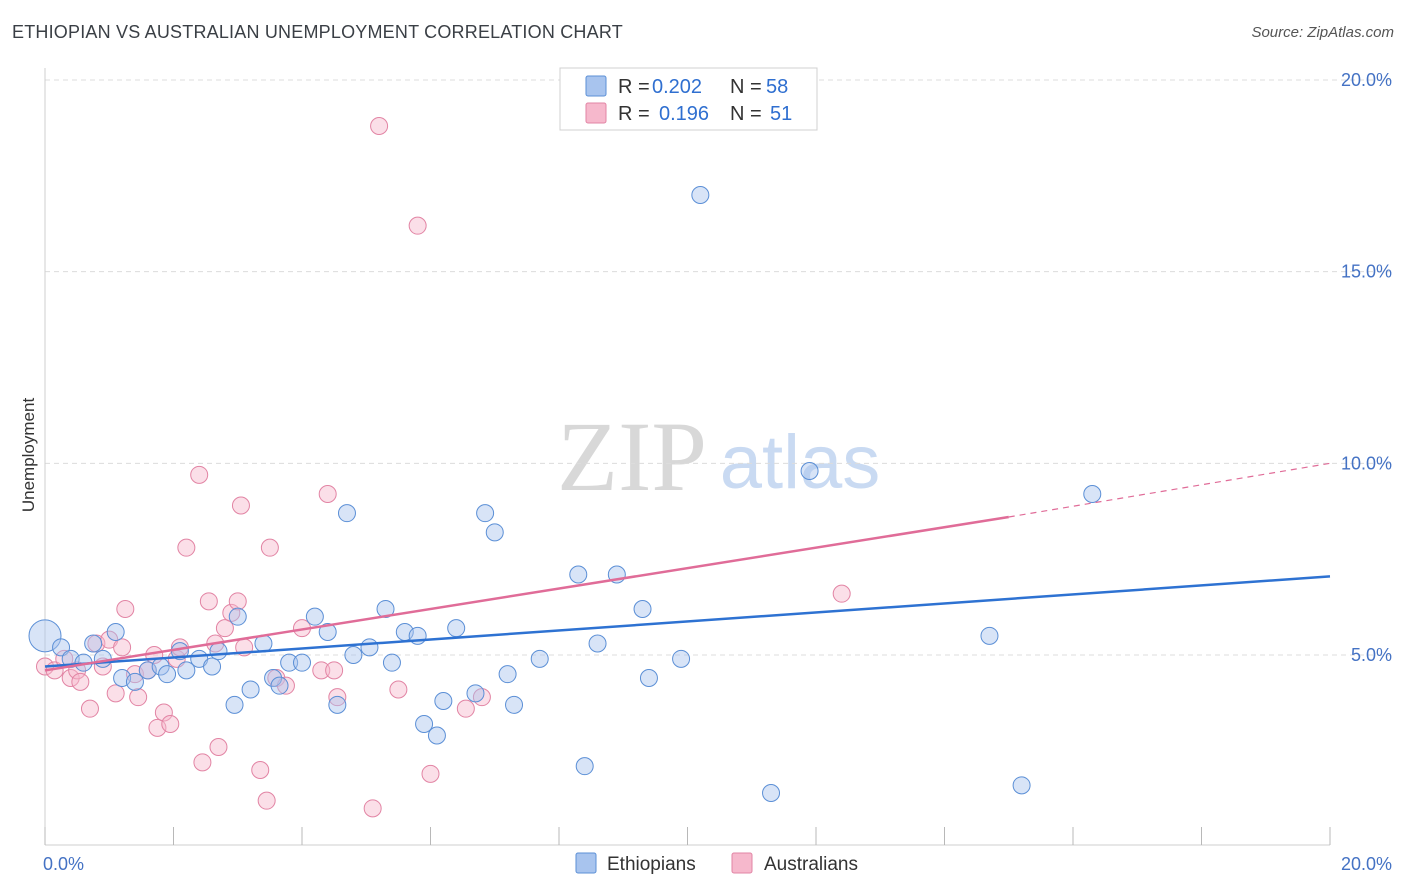 The image size is (1406, 892). Describe the element at coordinates (742, 863) in the screenshot. I see `series-legend-swatch-australians` at that location.